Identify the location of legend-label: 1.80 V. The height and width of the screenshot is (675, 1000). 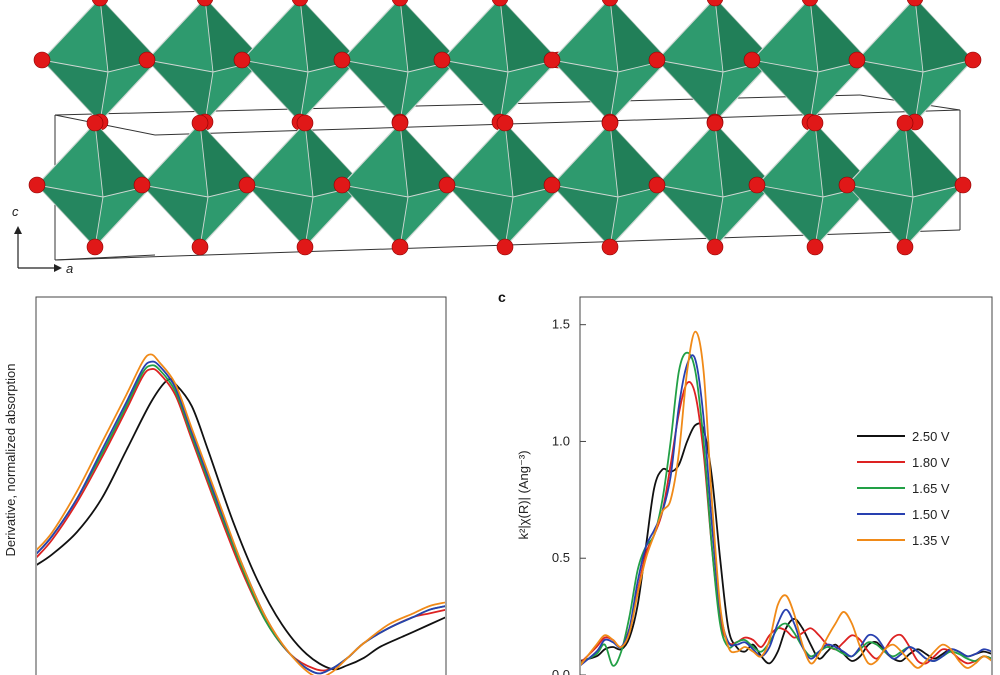
(931, 462).